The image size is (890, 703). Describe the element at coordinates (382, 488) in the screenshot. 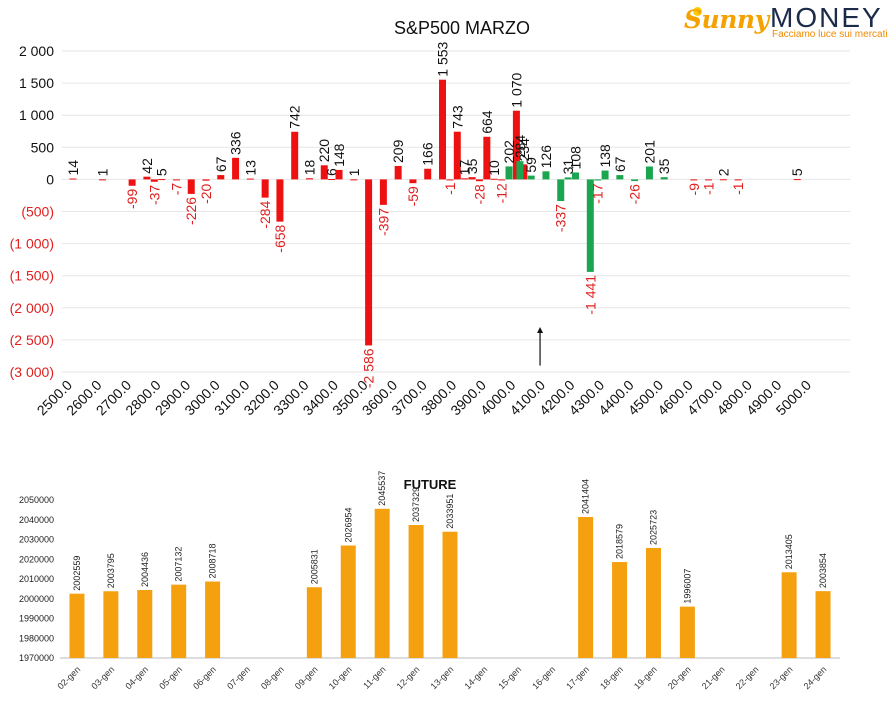

I see `data-label: 2045537` at that location.